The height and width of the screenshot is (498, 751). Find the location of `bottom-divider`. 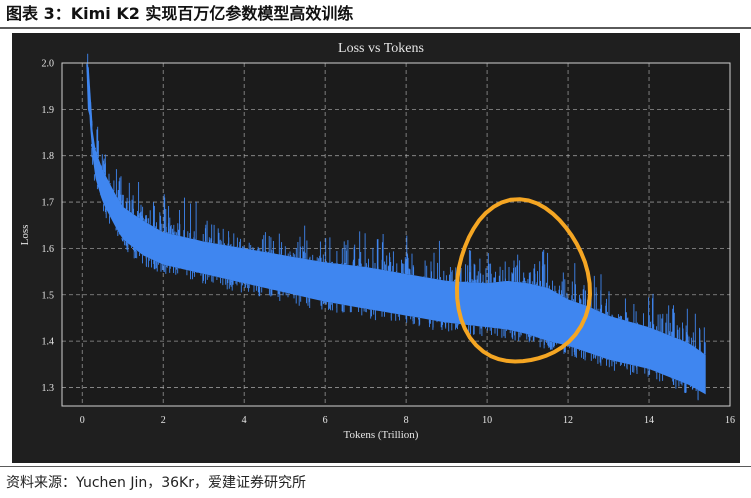

bottom-divider is located at coordinates (375, 466).